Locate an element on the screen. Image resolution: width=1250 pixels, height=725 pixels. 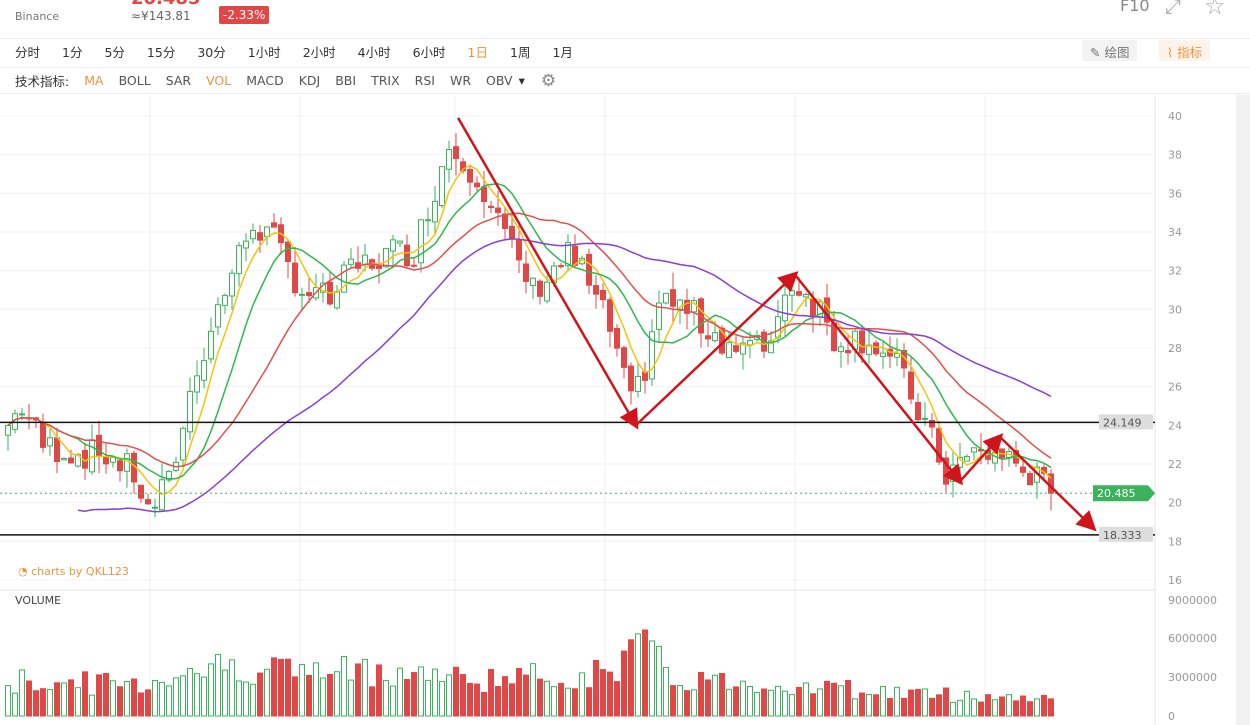
indicator-tab-trix: TRIX is located at coordinates (385, 80).